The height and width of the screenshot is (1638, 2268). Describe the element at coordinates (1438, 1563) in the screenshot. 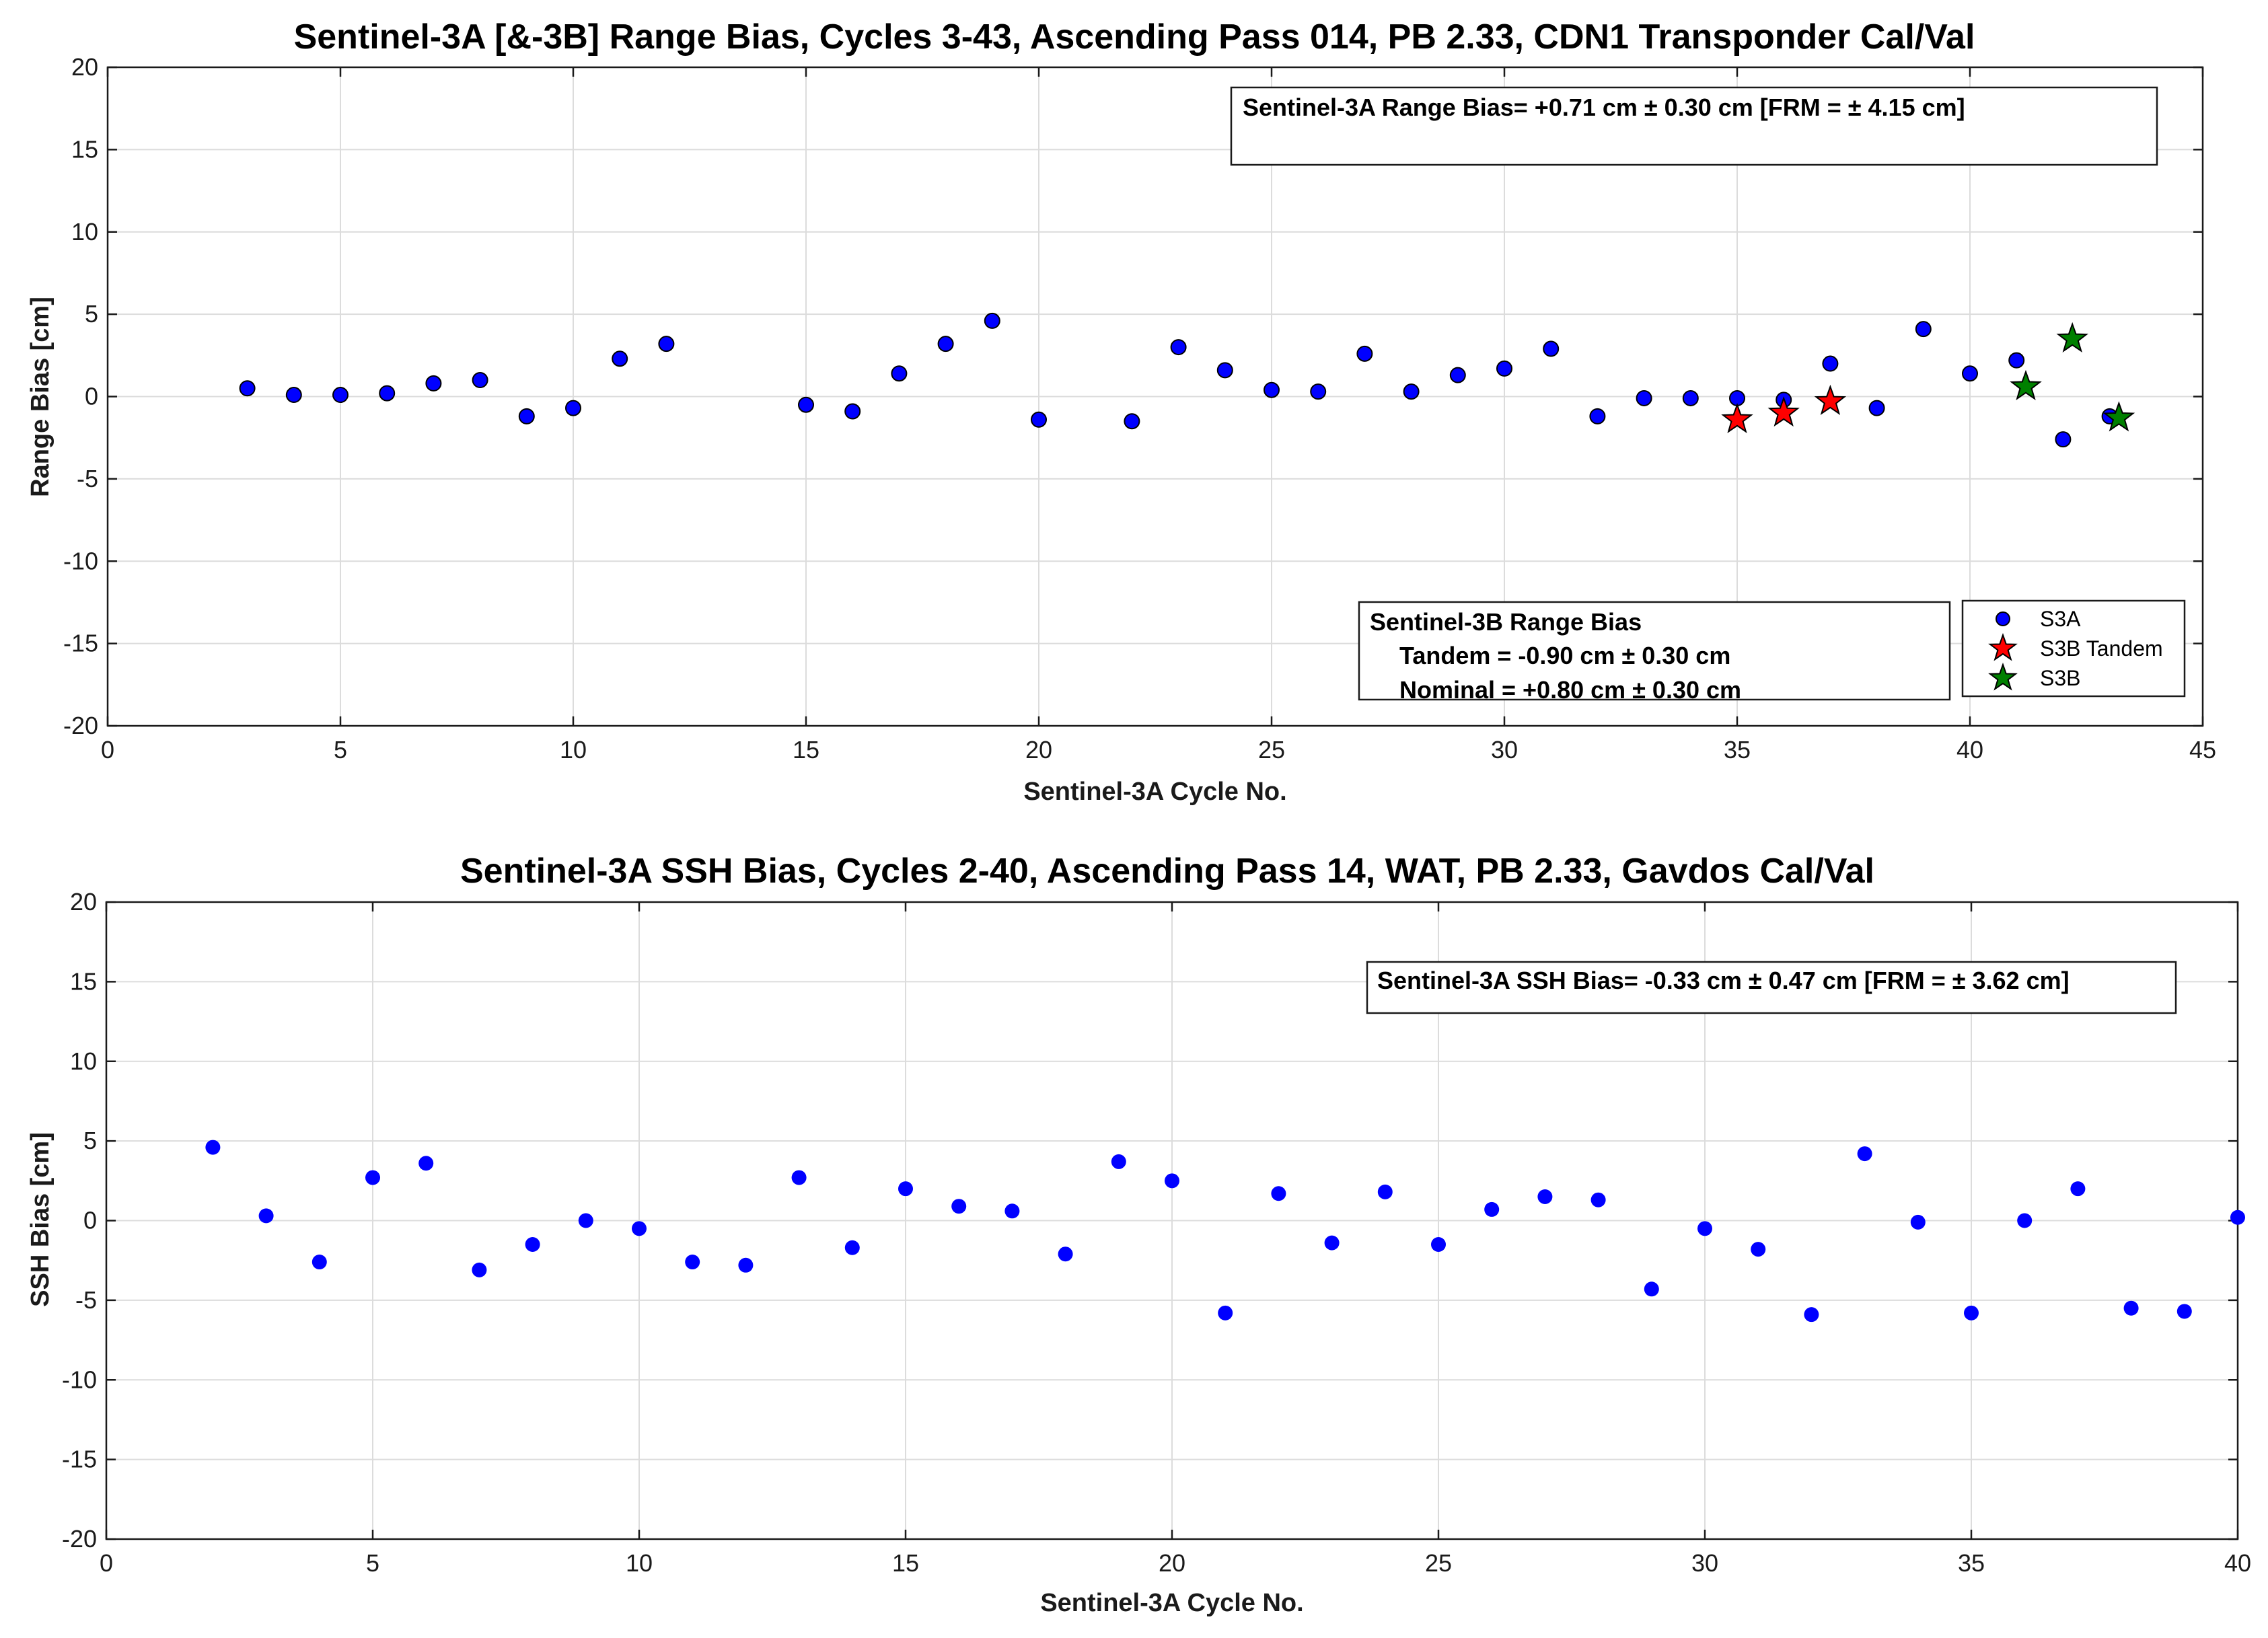

I see `ssh-bias-xtick-label: 25` at that location.